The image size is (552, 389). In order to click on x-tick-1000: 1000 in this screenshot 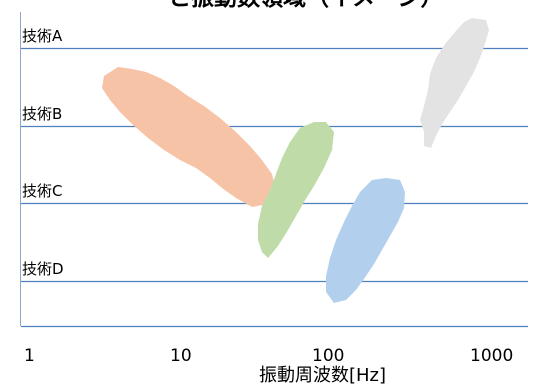, I will do `click(491, 356)`.